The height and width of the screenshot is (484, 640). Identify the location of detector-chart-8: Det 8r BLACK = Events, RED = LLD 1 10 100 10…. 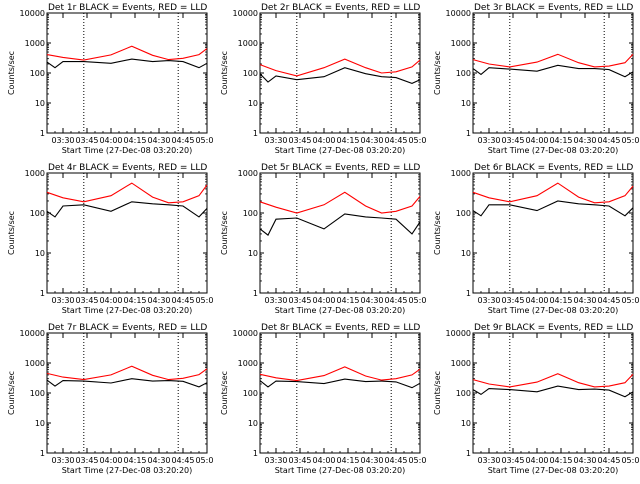
(322, 400).